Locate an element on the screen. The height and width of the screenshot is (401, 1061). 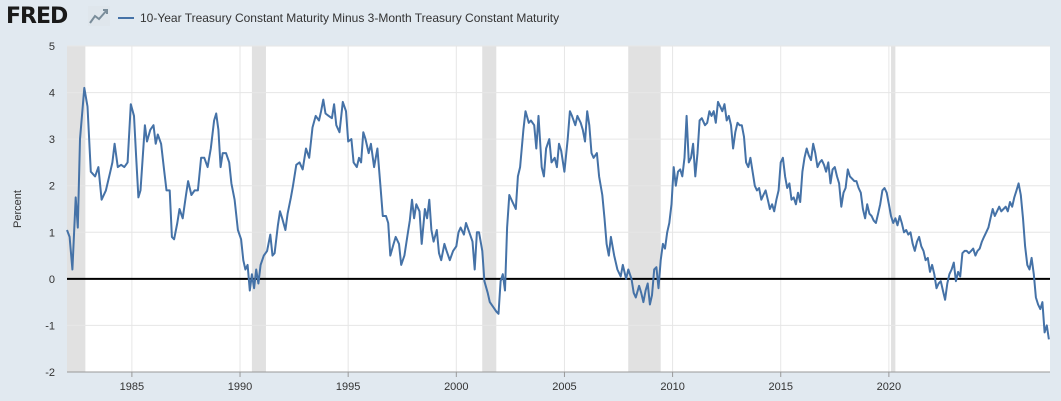
x-tick-label: 2020 is located at coordinates (889, 387).